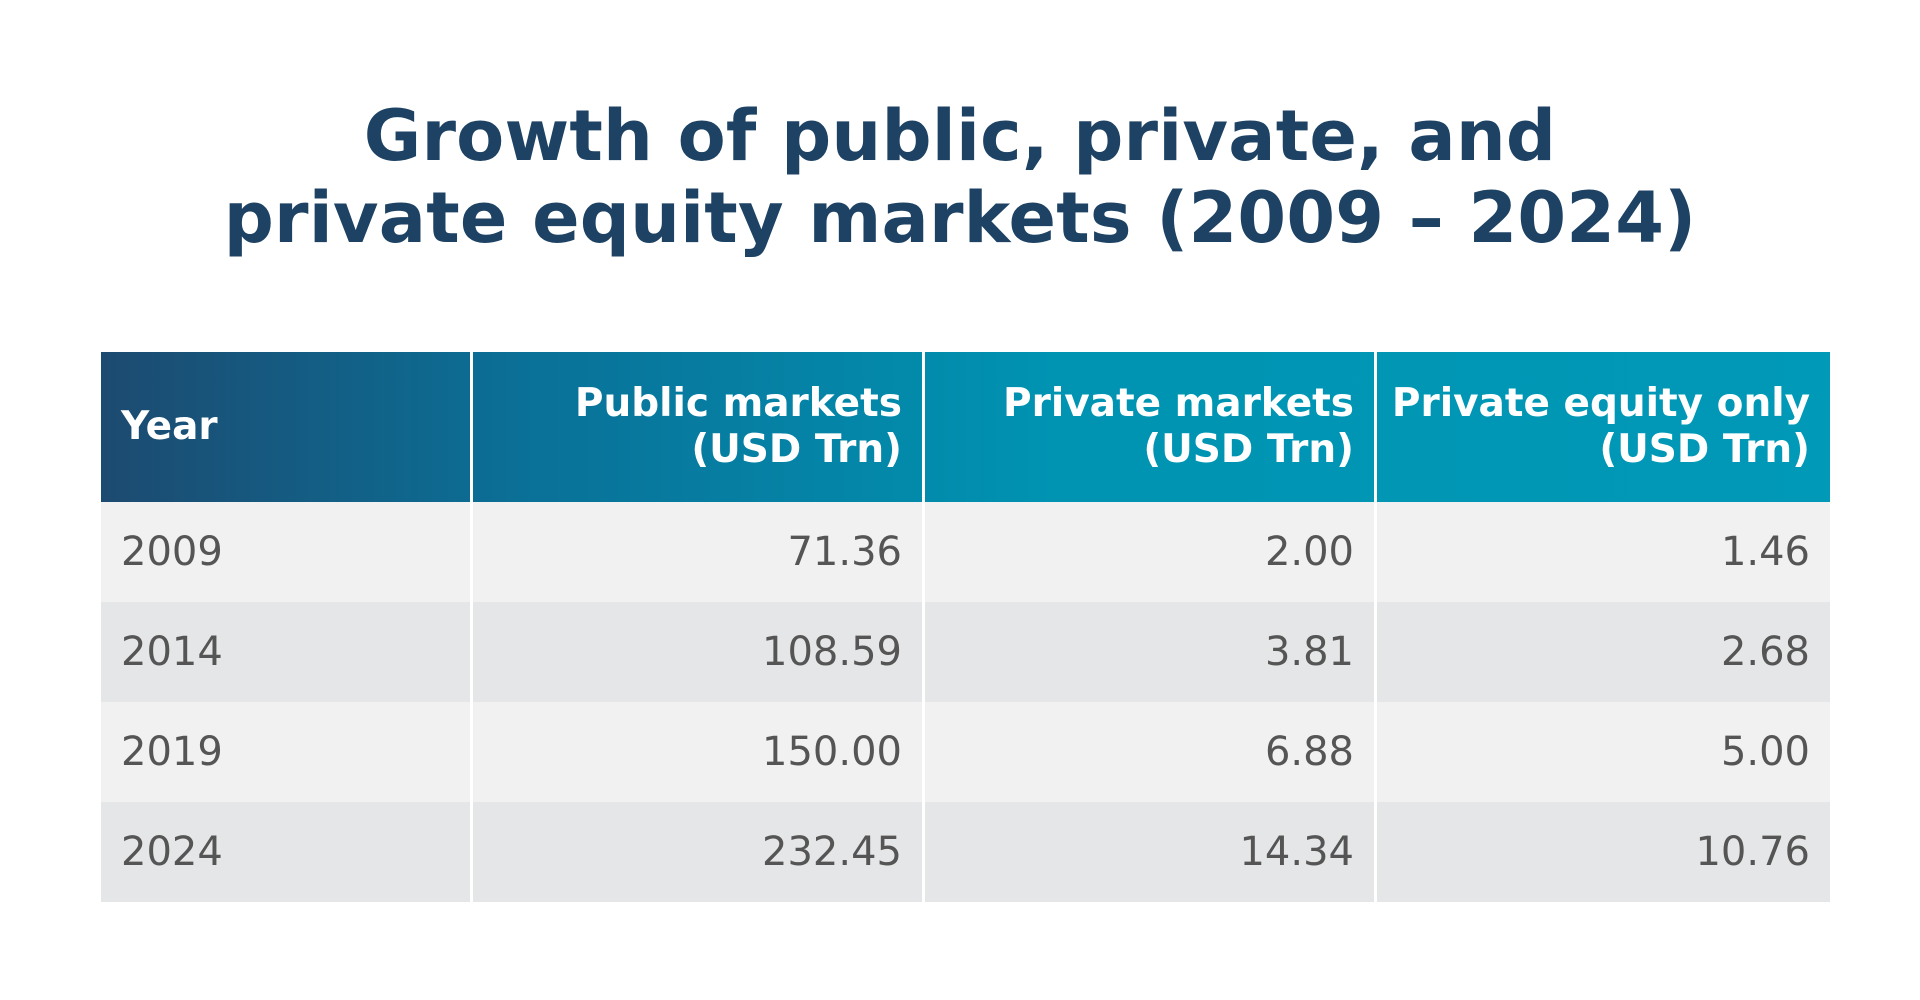 This screenshot has height=1000, width=1920. I want to click on table-row: 2009 71.36 2.00 1.46, so click(965, 552).